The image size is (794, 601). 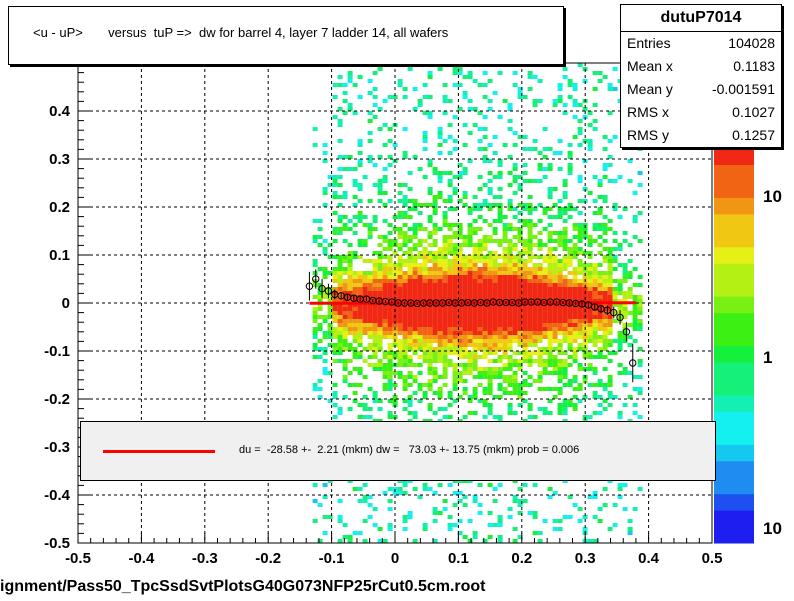 I want to click on color-scale-segment, so click(x=734, y=222).